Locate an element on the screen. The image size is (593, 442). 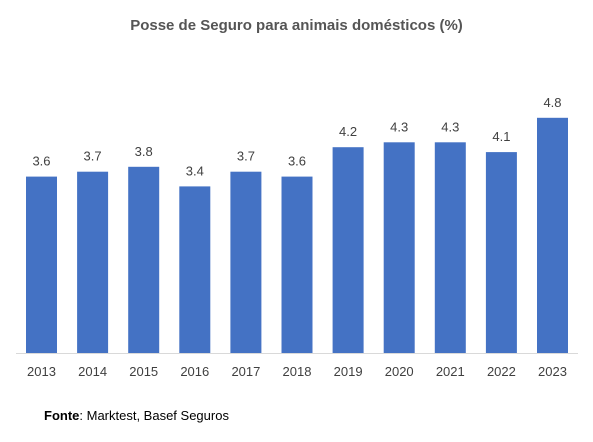
bar-2023 is located at coordinates (552, 235).